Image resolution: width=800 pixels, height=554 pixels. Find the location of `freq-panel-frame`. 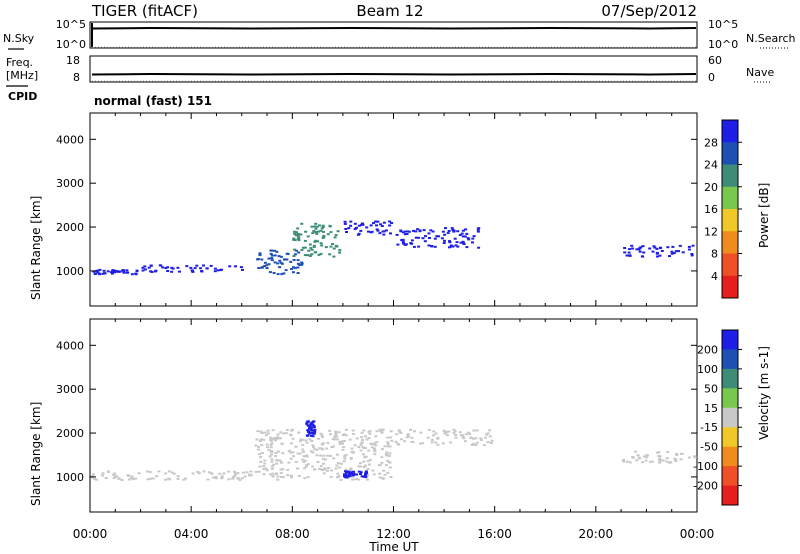

freq-panel-frame is located at coordinates (393, 69).